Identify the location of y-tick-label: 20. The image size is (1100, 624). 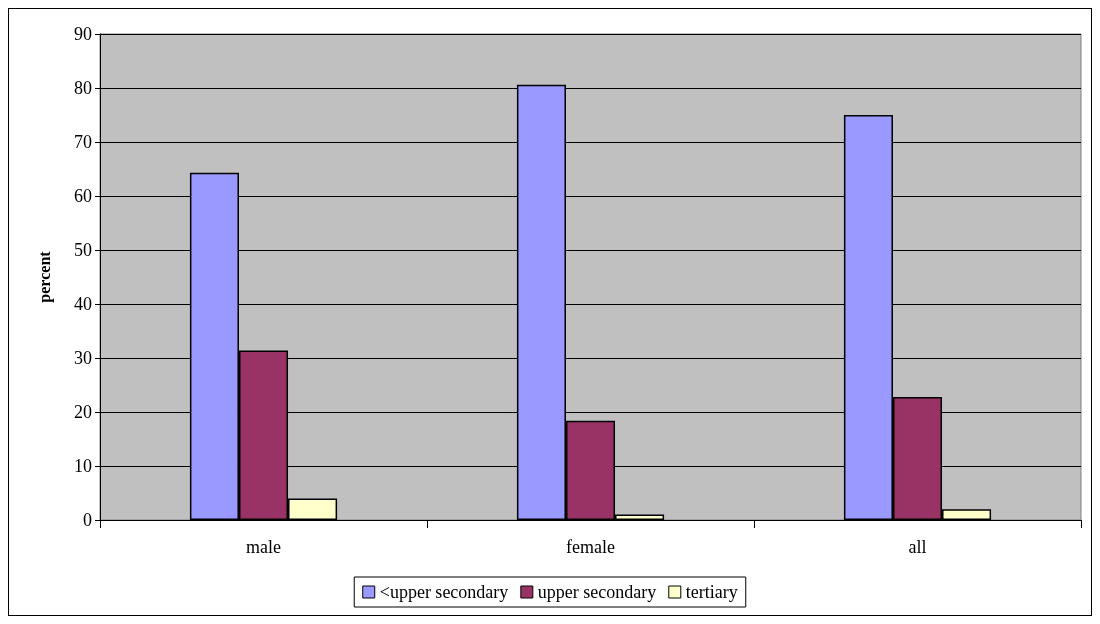
(83, 412).